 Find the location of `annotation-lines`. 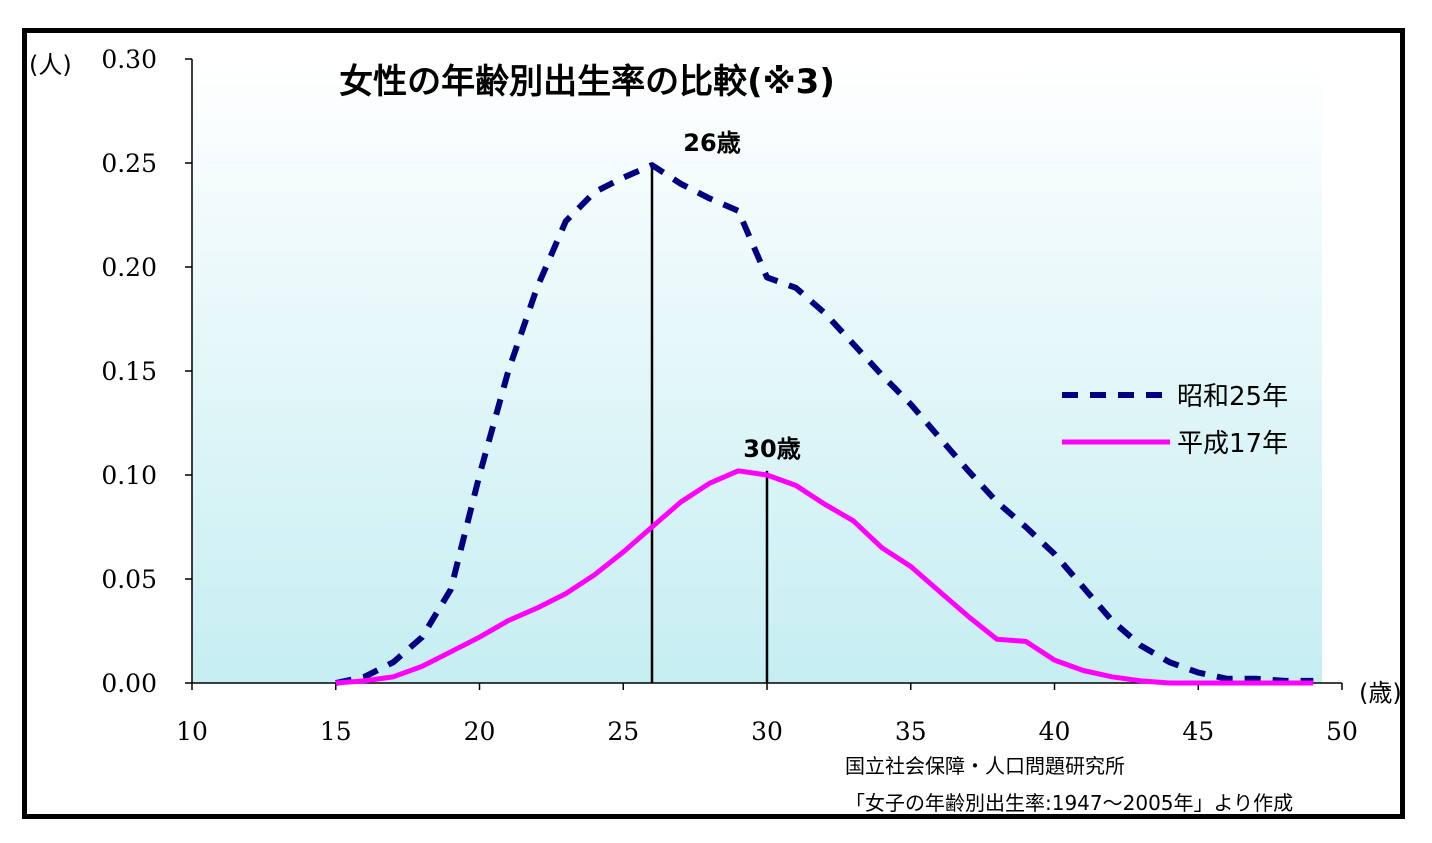

annotation-lines is located at coordinates (709, 424).